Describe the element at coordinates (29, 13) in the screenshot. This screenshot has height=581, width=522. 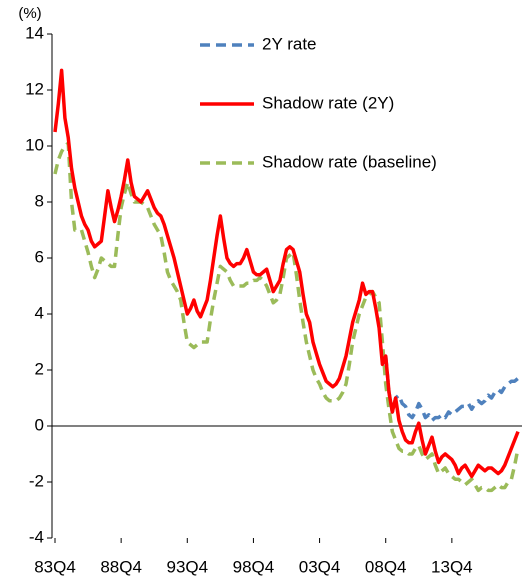
I see `y-unit-label: (%)` at that location.